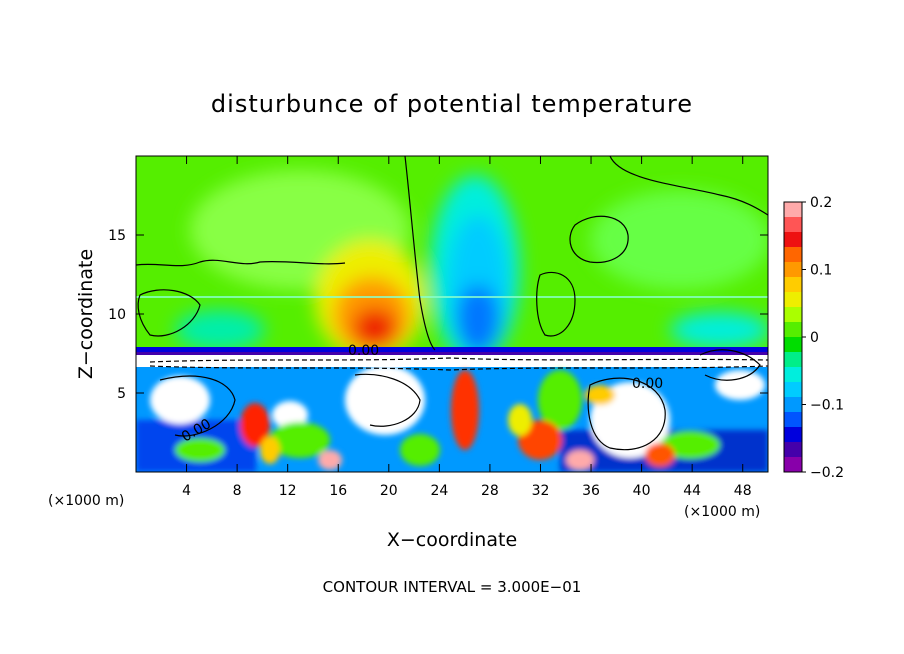  I want to click on yellow-eddy-c, so click(600, 395).